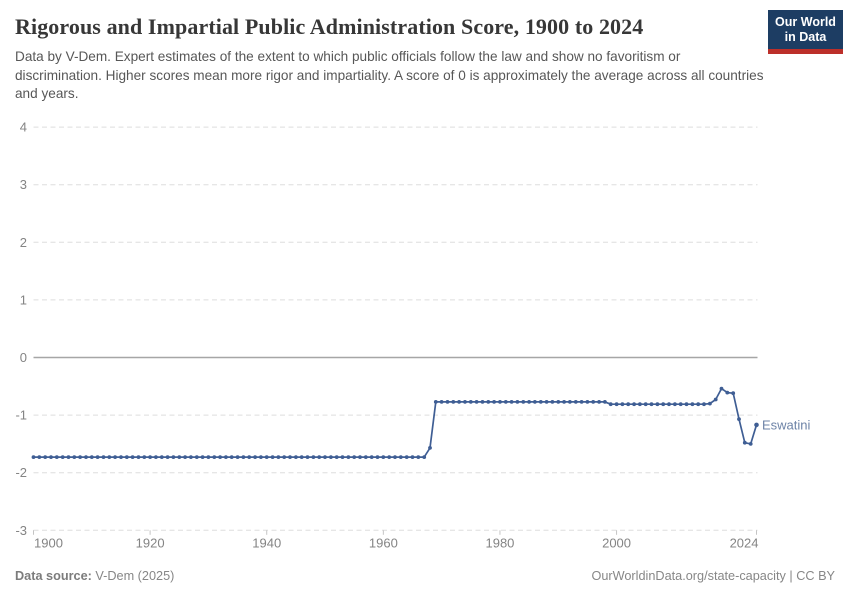 Image resolution: width=850 pixels, height=600 pixels. Describe the element at coordinates (744, 543) in the screenshot. I see `x-tick-label: 2024` at that location.